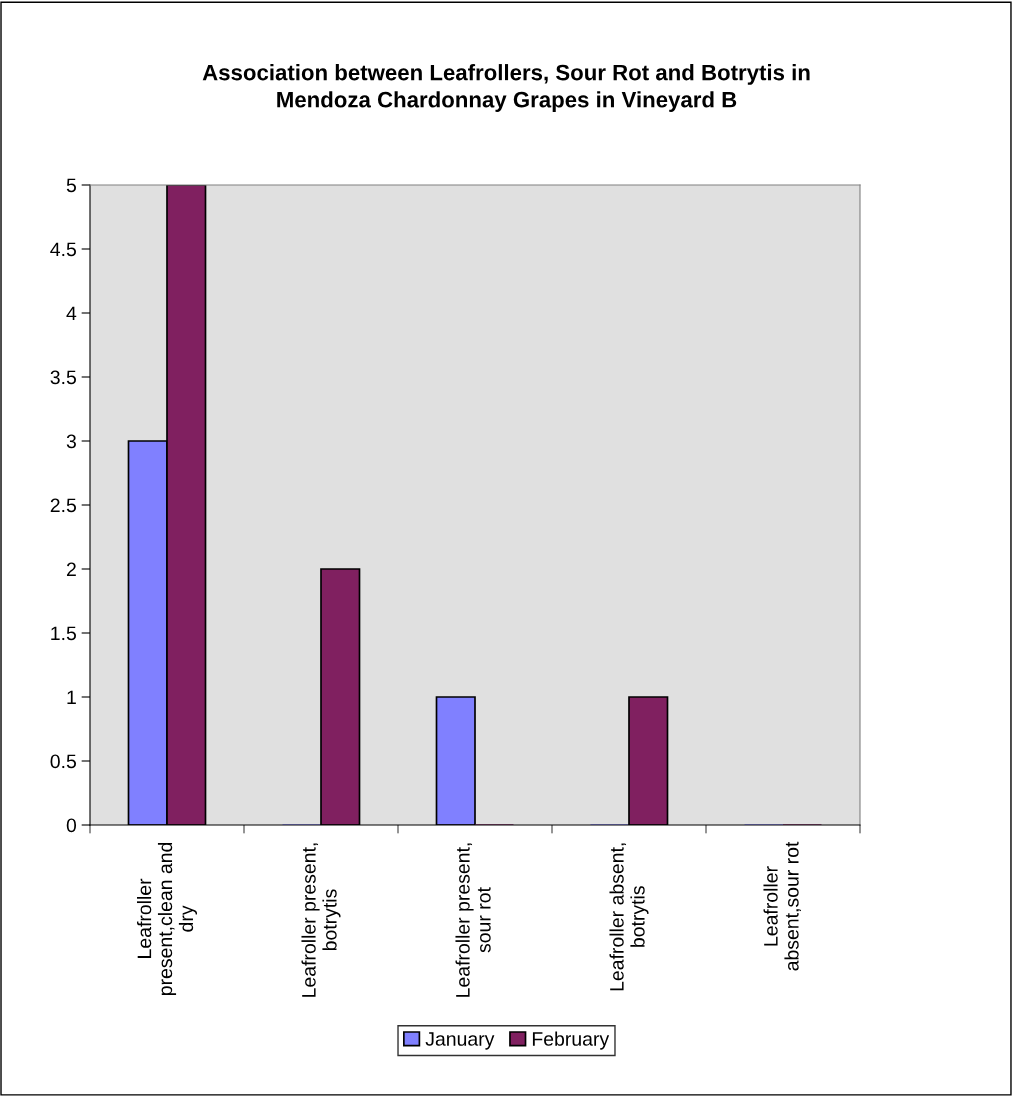  I want to click on y-tick-label: 5, so click(71, 185).